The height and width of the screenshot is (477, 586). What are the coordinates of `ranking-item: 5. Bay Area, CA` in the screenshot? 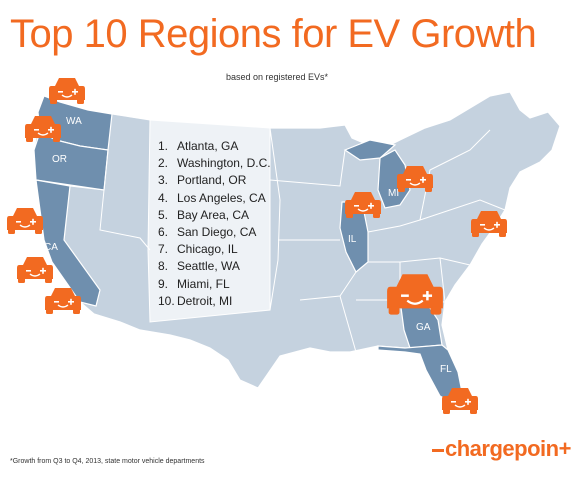 It's located at (204, 214).